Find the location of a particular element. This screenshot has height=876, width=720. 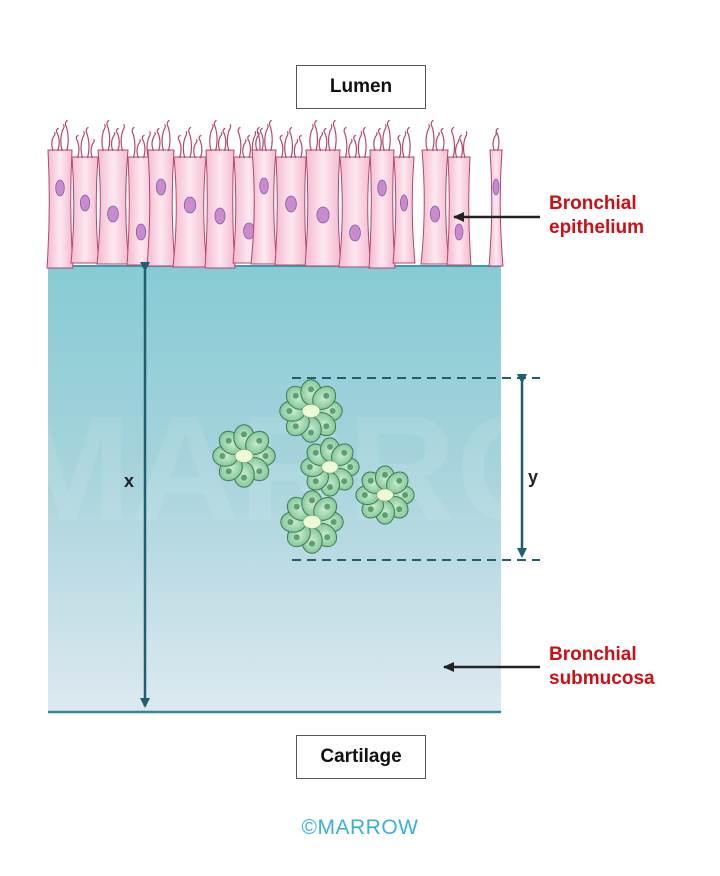

bronchial-epithelium is located at coordinates (275, 194).